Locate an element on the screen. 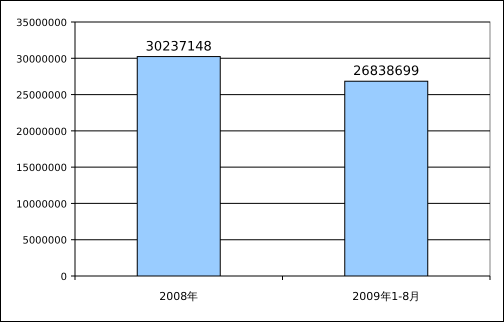  y-tick-label: 35000000 is located at coordinates (41, 23).